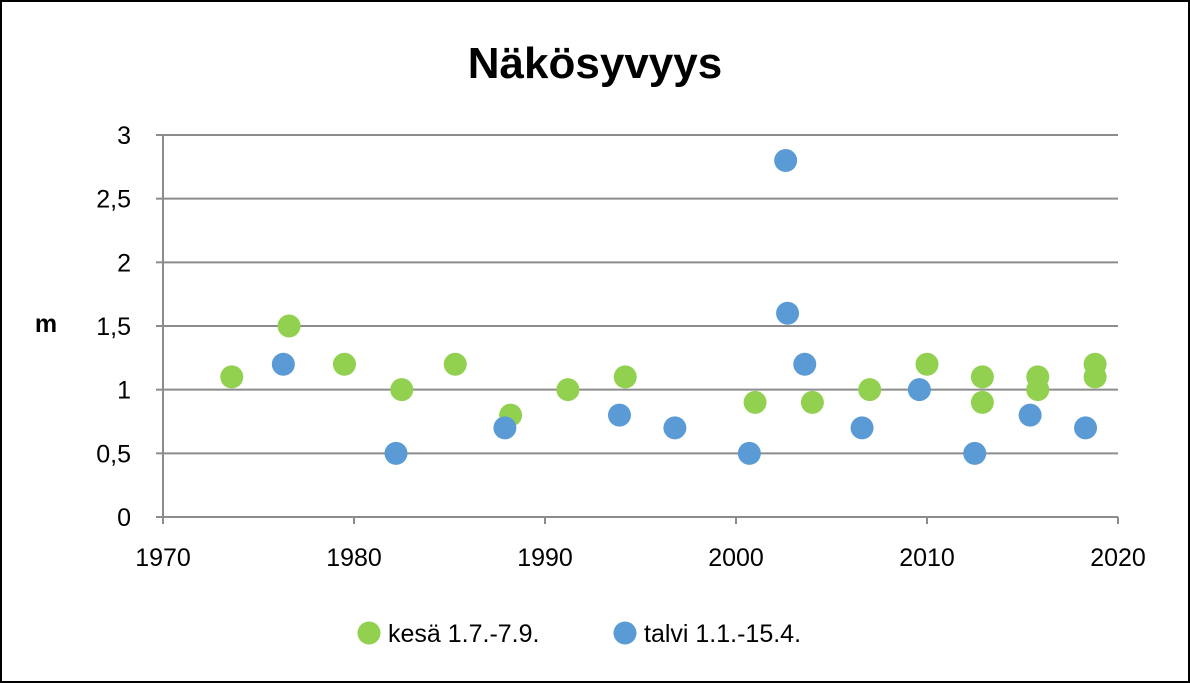  Describe the element at coordinates (113, 454) in the screenshot. I see `y-tick-label: 0,5` at that location.